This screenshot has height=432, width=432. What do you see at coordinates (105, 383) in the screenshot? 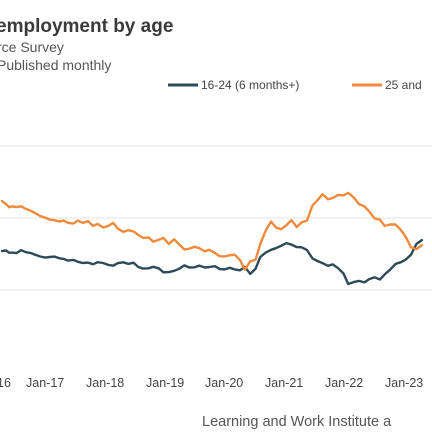
I see `x-tick-label: Jan-18` at bounding box center [105, 383].